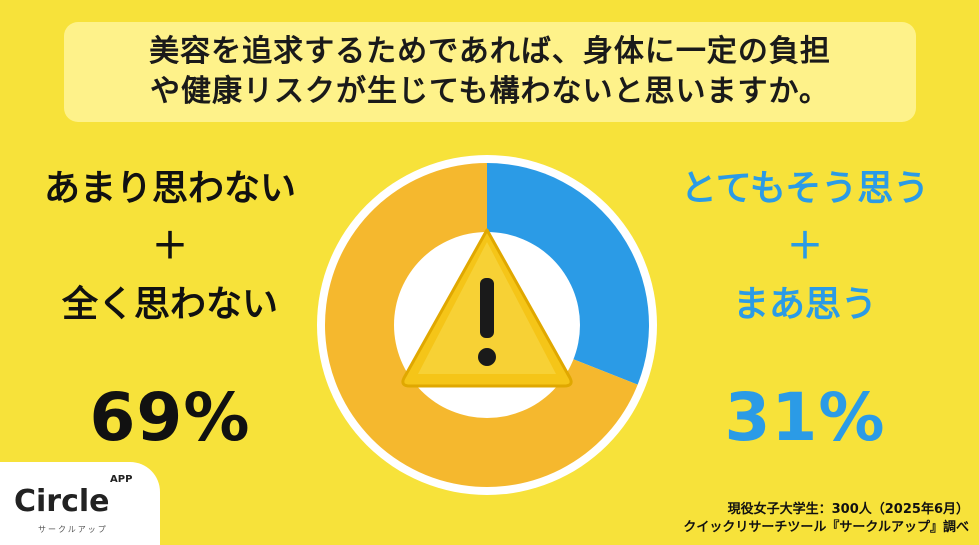  What do you see at coordinates (62, 501) in the screenshot?
I see `logo-word: Circle` at bounding box center [62, 501].